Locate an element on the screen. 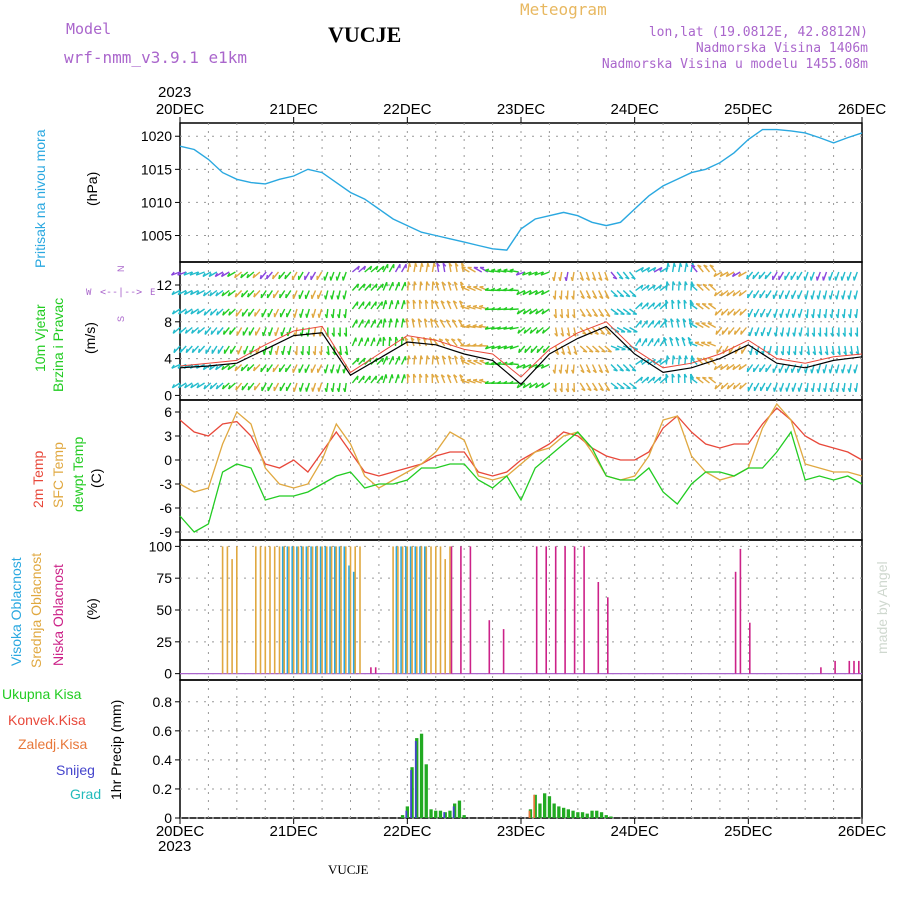 The height and width of the screenshot is (900, 900). x-tick-label-bottom: 25DEC is located at coordinates (748, 831).